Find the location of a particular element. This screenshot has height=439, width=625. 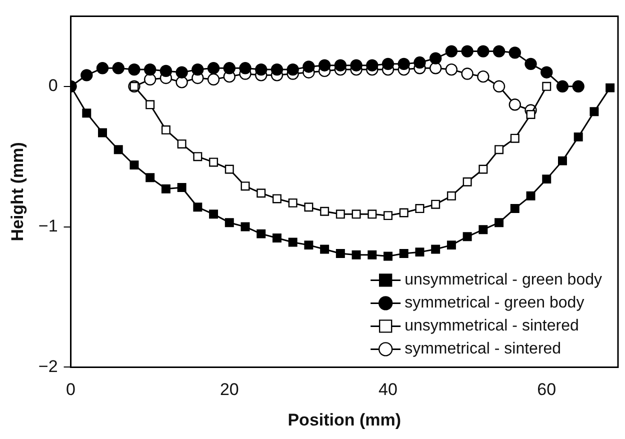

x-tick-label: 60 is located at coordinates (546, 390).